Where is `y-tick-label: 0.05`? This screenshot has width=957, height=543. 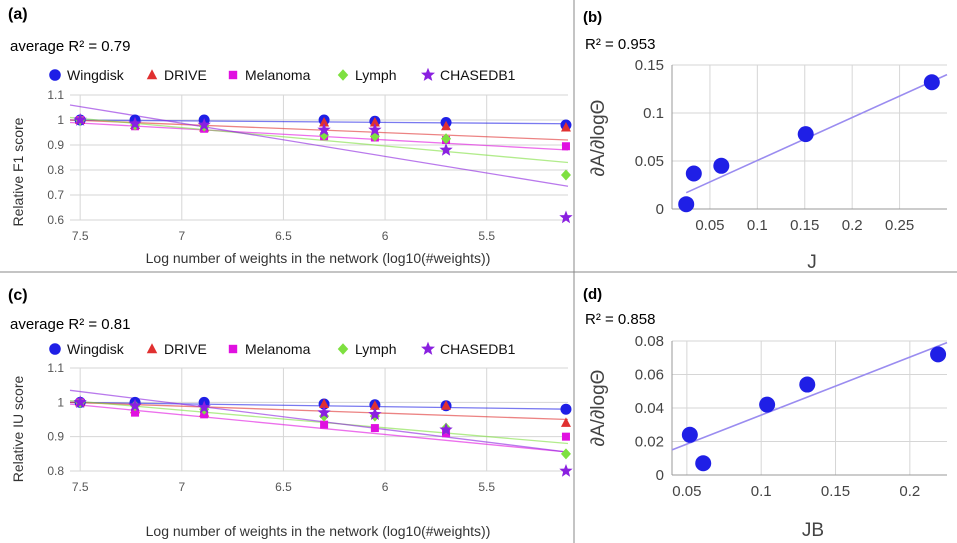 y-tick-label: 0.05 is located at coordinates (649, 161).